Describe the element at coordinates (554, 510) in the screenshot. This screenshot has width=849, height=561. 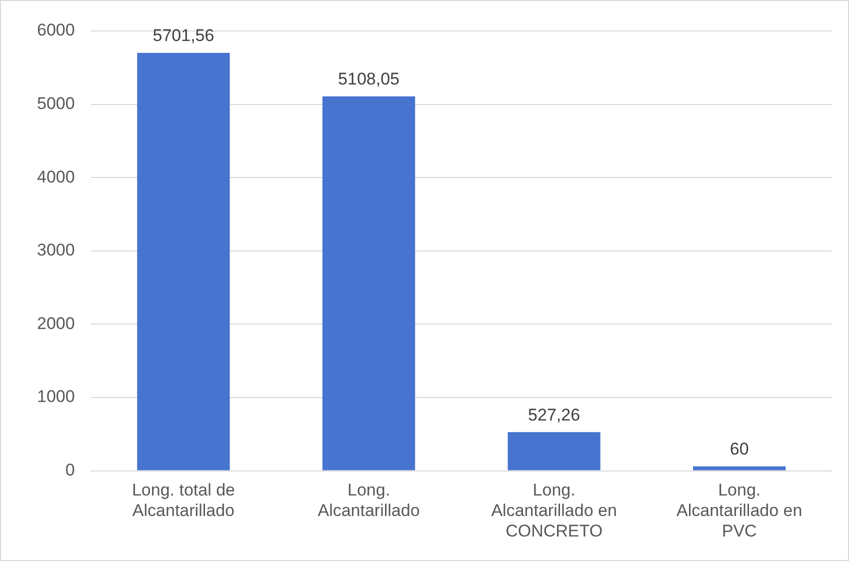
I see `x-tick-label: Long. Alcantarillado en CONCRETO` at that location.